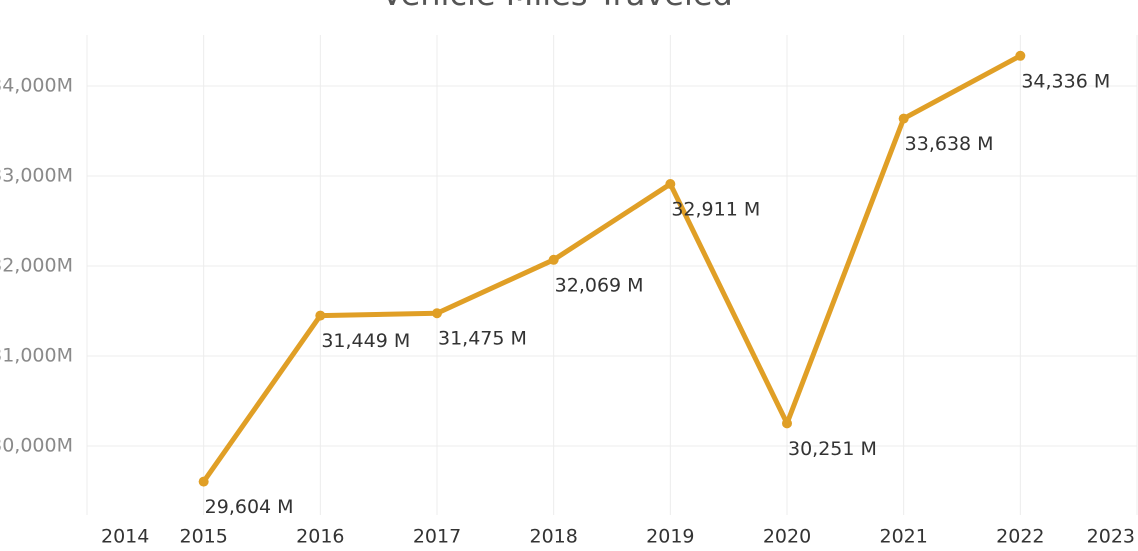 This screenshot has width=1138, height=551. I want to click on data-label: 34,336 M, so click(1065, 81).